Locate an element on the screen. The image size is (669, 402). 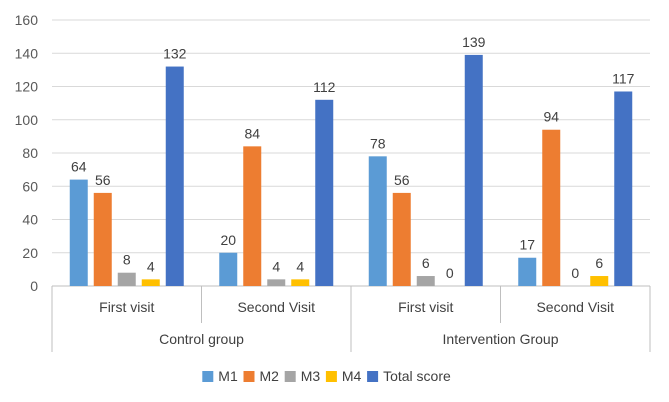
data-label: 64 is located at coordinates (79, 167).